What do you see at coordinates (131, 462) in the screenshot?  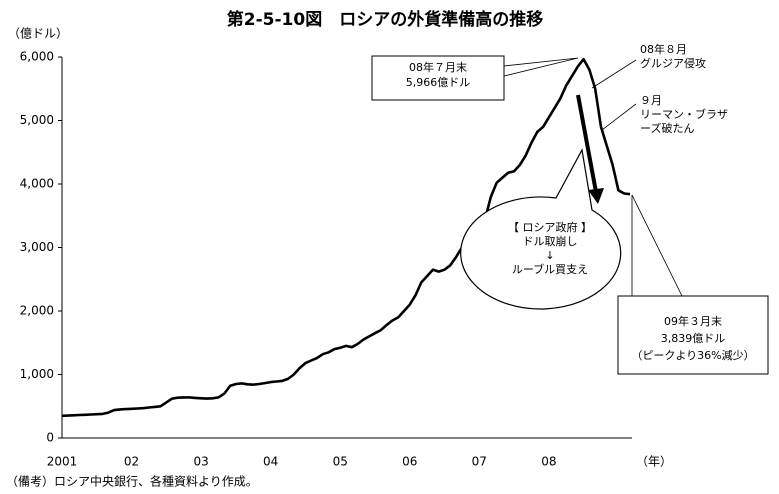 I see `x-tick-label: 02` at bounding box center [131, 462].